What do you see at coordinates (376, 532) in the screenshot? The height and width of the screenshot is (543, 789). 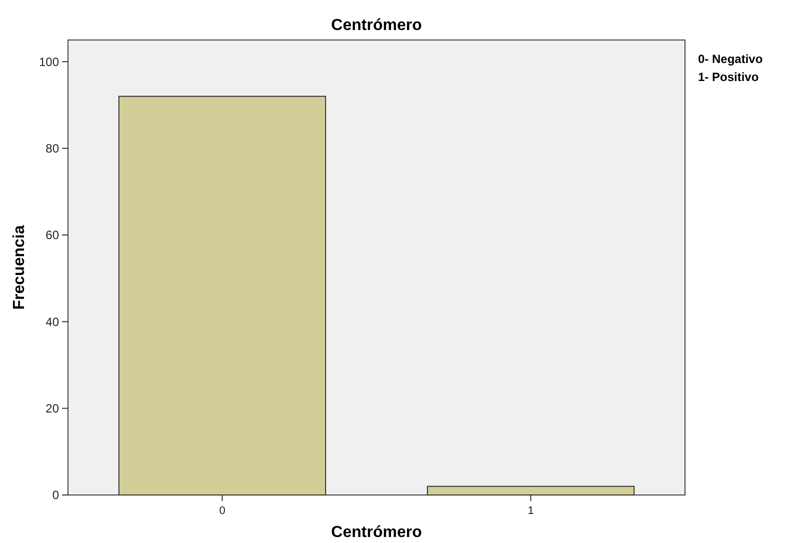 I see `x-axis-title: Centrómero` at bounding box center [376, 532].